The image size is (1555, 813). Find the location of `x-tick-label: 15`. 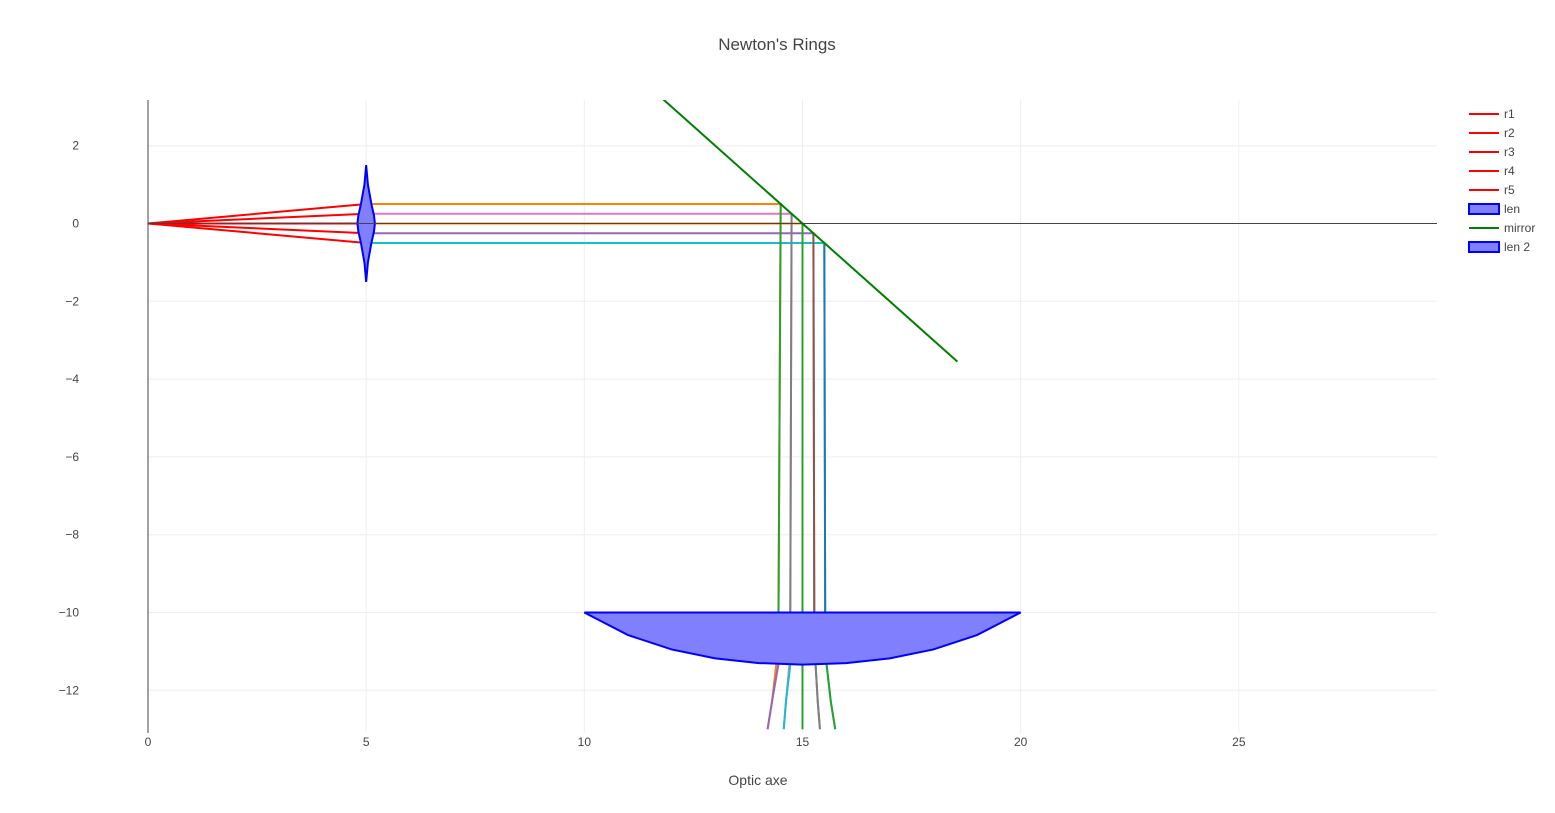

x-tick-label: 15 is located at coordinates (803, 742).